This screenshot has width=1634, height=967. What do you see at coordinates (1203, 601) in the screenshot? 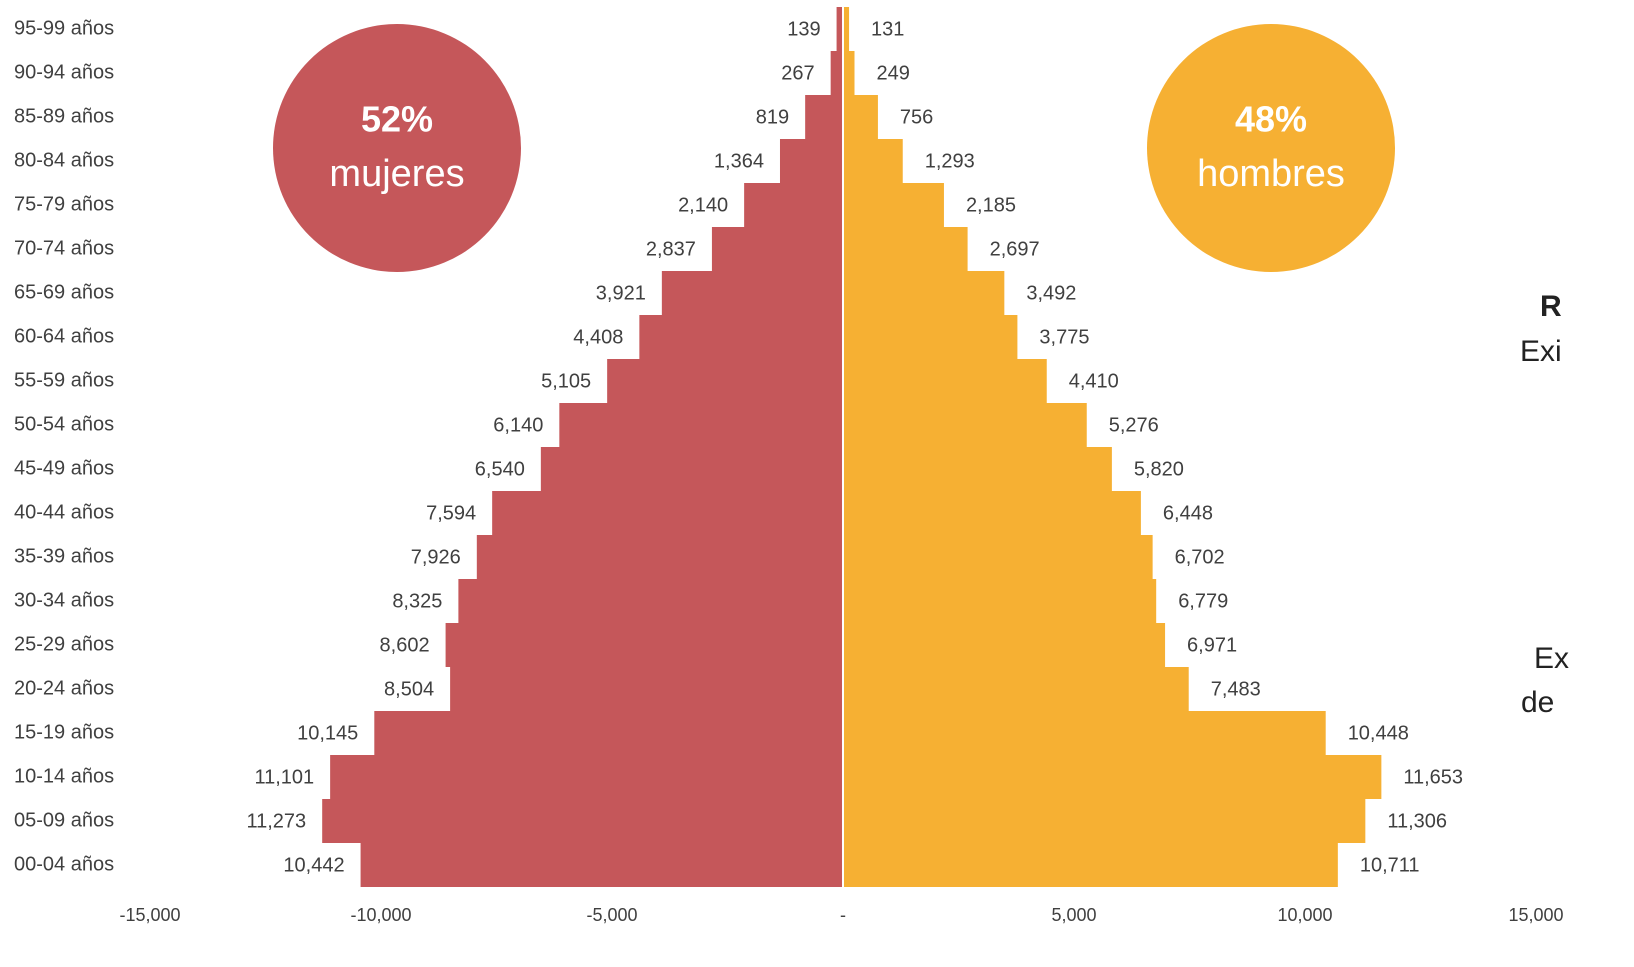
I see `data-label: 6,779` at bounding box center [1203, 601].